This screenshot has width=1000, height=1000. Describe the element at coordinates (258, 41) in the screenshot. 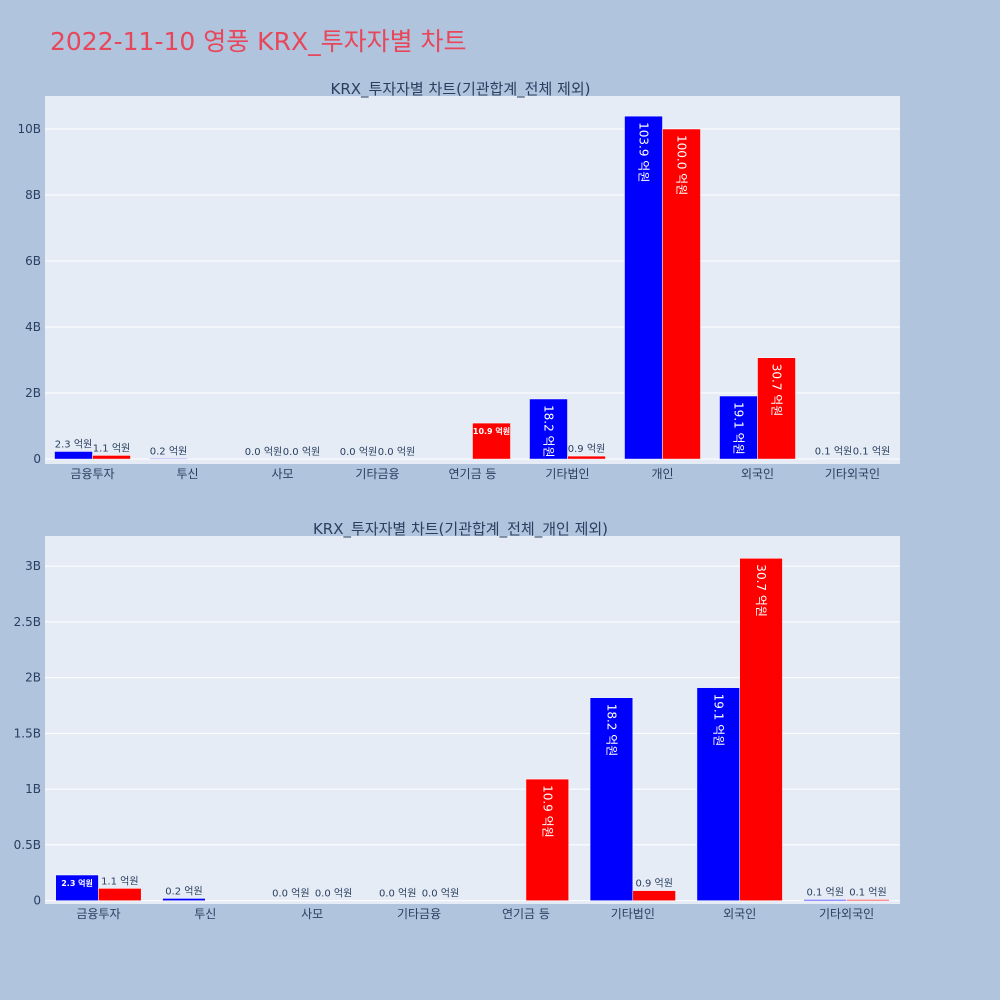

I see `page-title: 2022-11-10 영풍 KRX_투자자별 차트` at that location.